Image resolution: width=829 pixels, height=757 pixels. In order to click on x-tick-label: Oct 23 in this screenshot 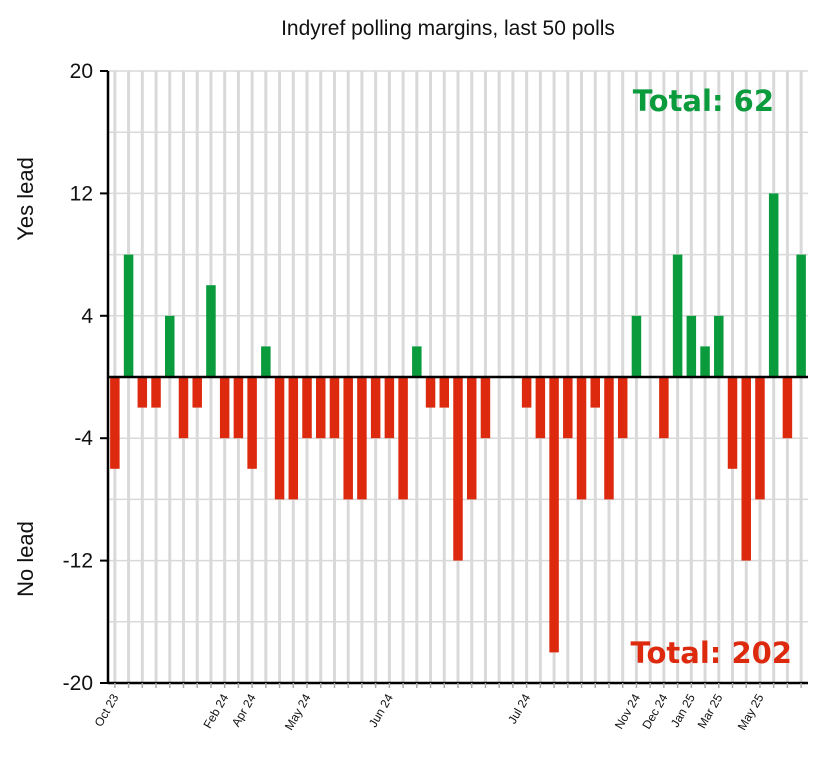, I will do `click(107, 710)`.